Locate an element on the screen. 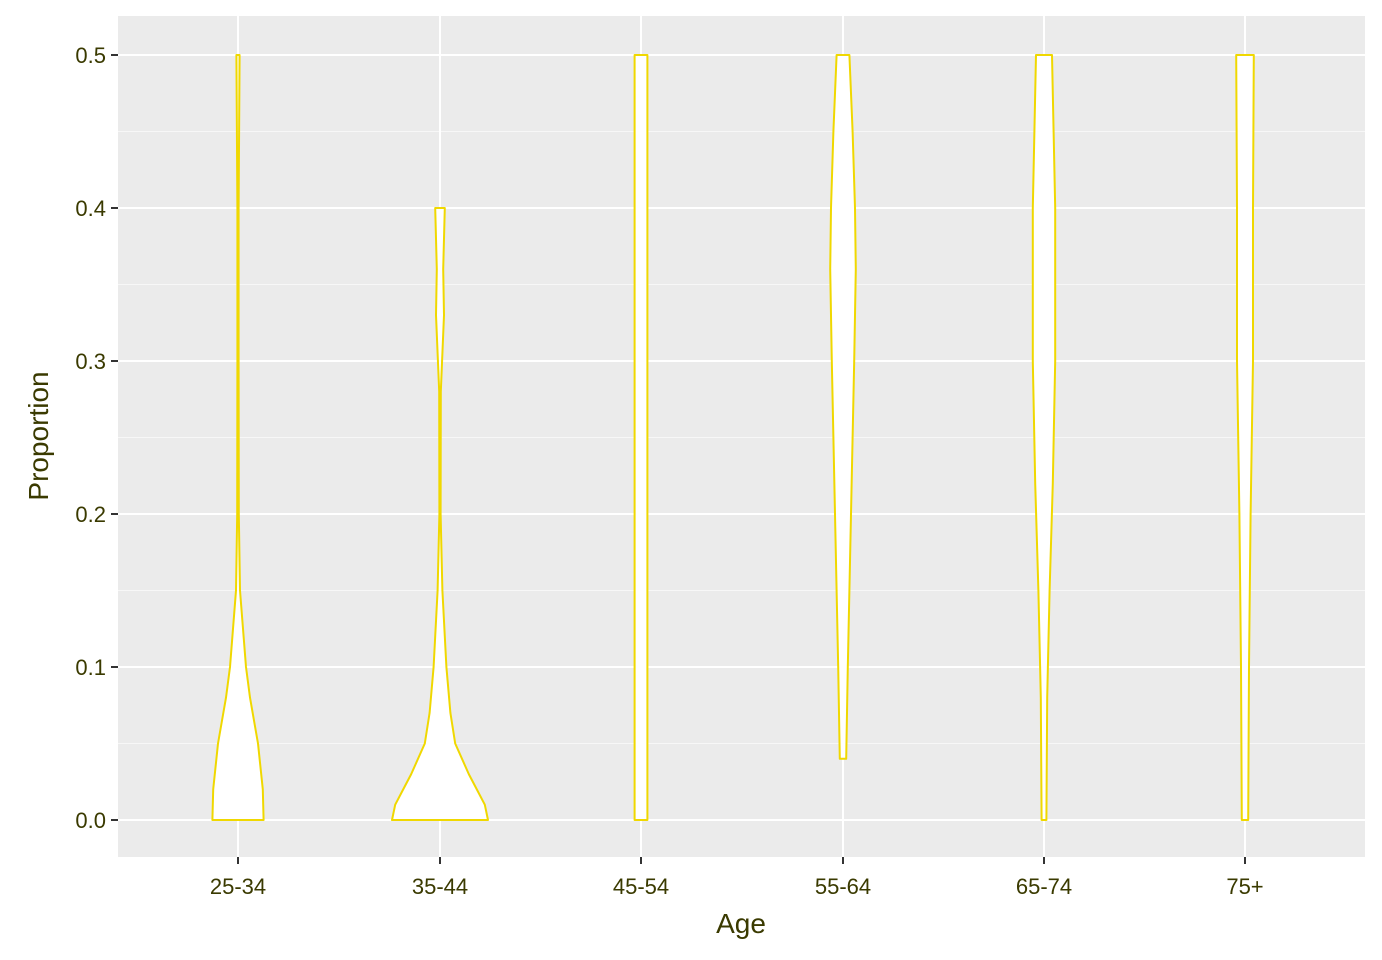  x-tick-label: 65-74 is located at coordinates (1044, 886).